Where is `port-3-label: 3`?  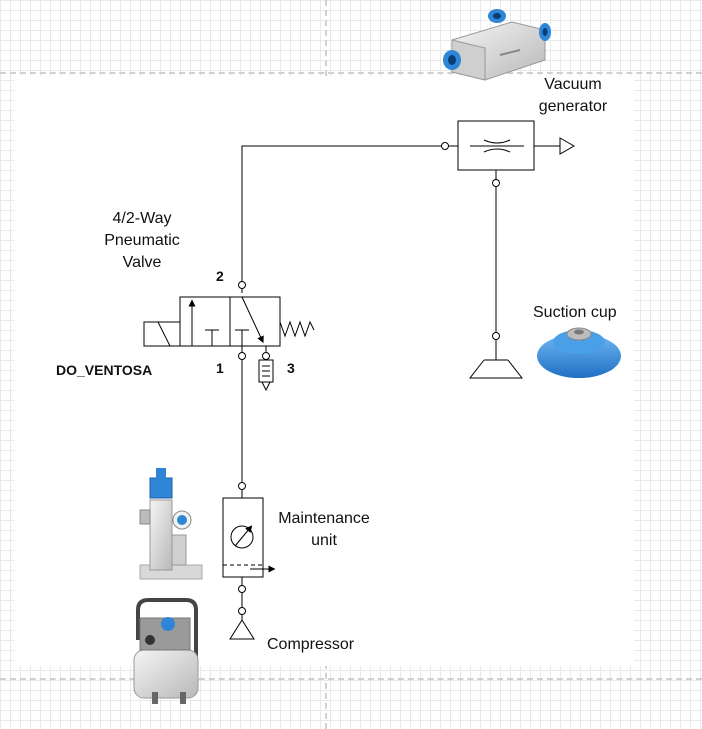 port-3-label: 3 is located at coordinates (291, 368).